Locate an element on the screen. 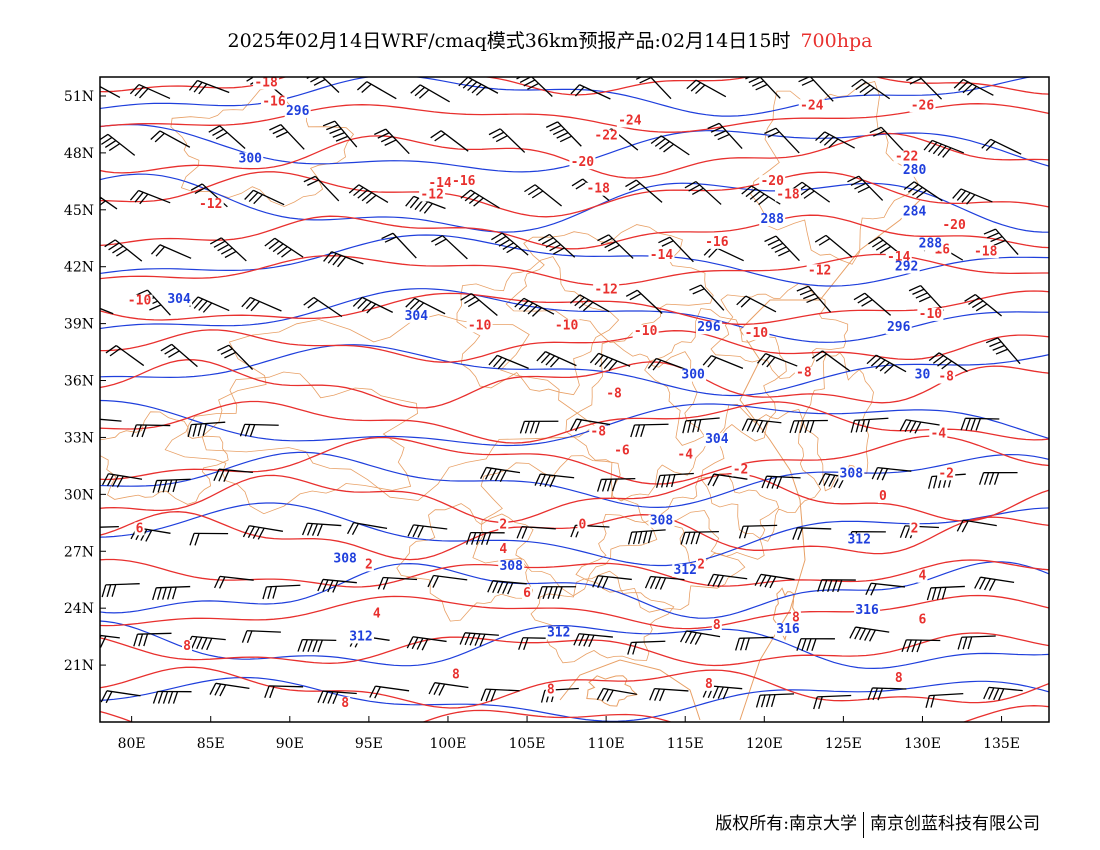 The height and width of the screenshot is (850, 1100). copyright-right: 南京创蓝科技有限公司 is located at coordinates (955, 824).